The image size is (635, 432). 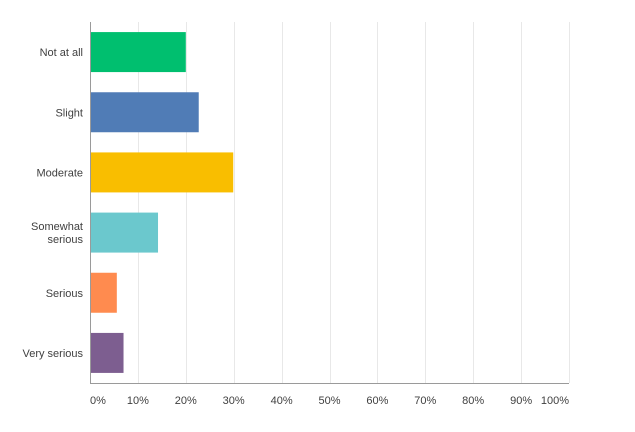 I want to click on category-label-line: Somewhat, so click(x=57, y=227).